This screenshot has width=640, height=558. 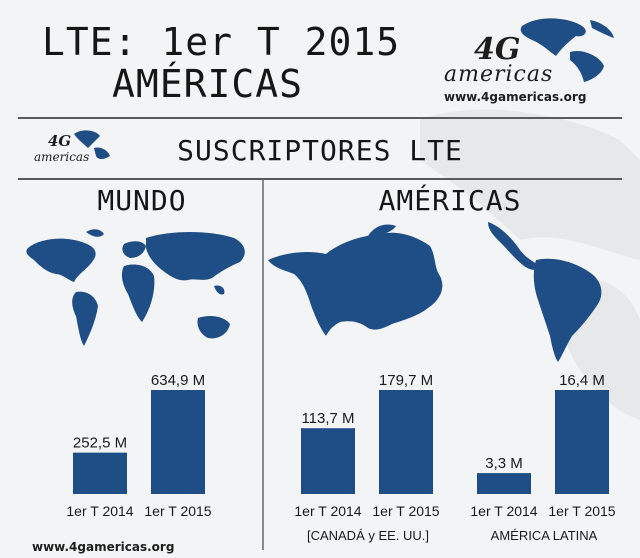 I want to click on group-label-latin-america: AMÉRICA LATINA, so click(x=544, y=535).